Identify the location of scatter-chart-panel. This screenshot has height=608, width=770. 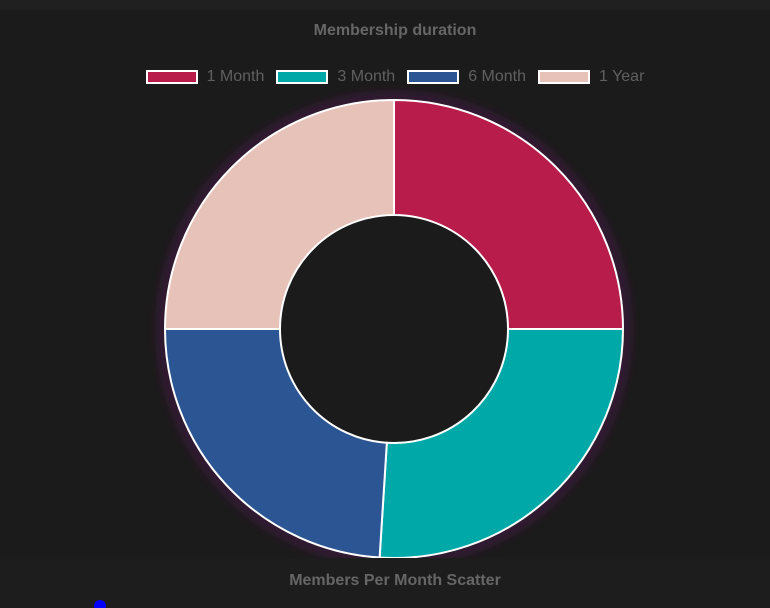
(385, 583).